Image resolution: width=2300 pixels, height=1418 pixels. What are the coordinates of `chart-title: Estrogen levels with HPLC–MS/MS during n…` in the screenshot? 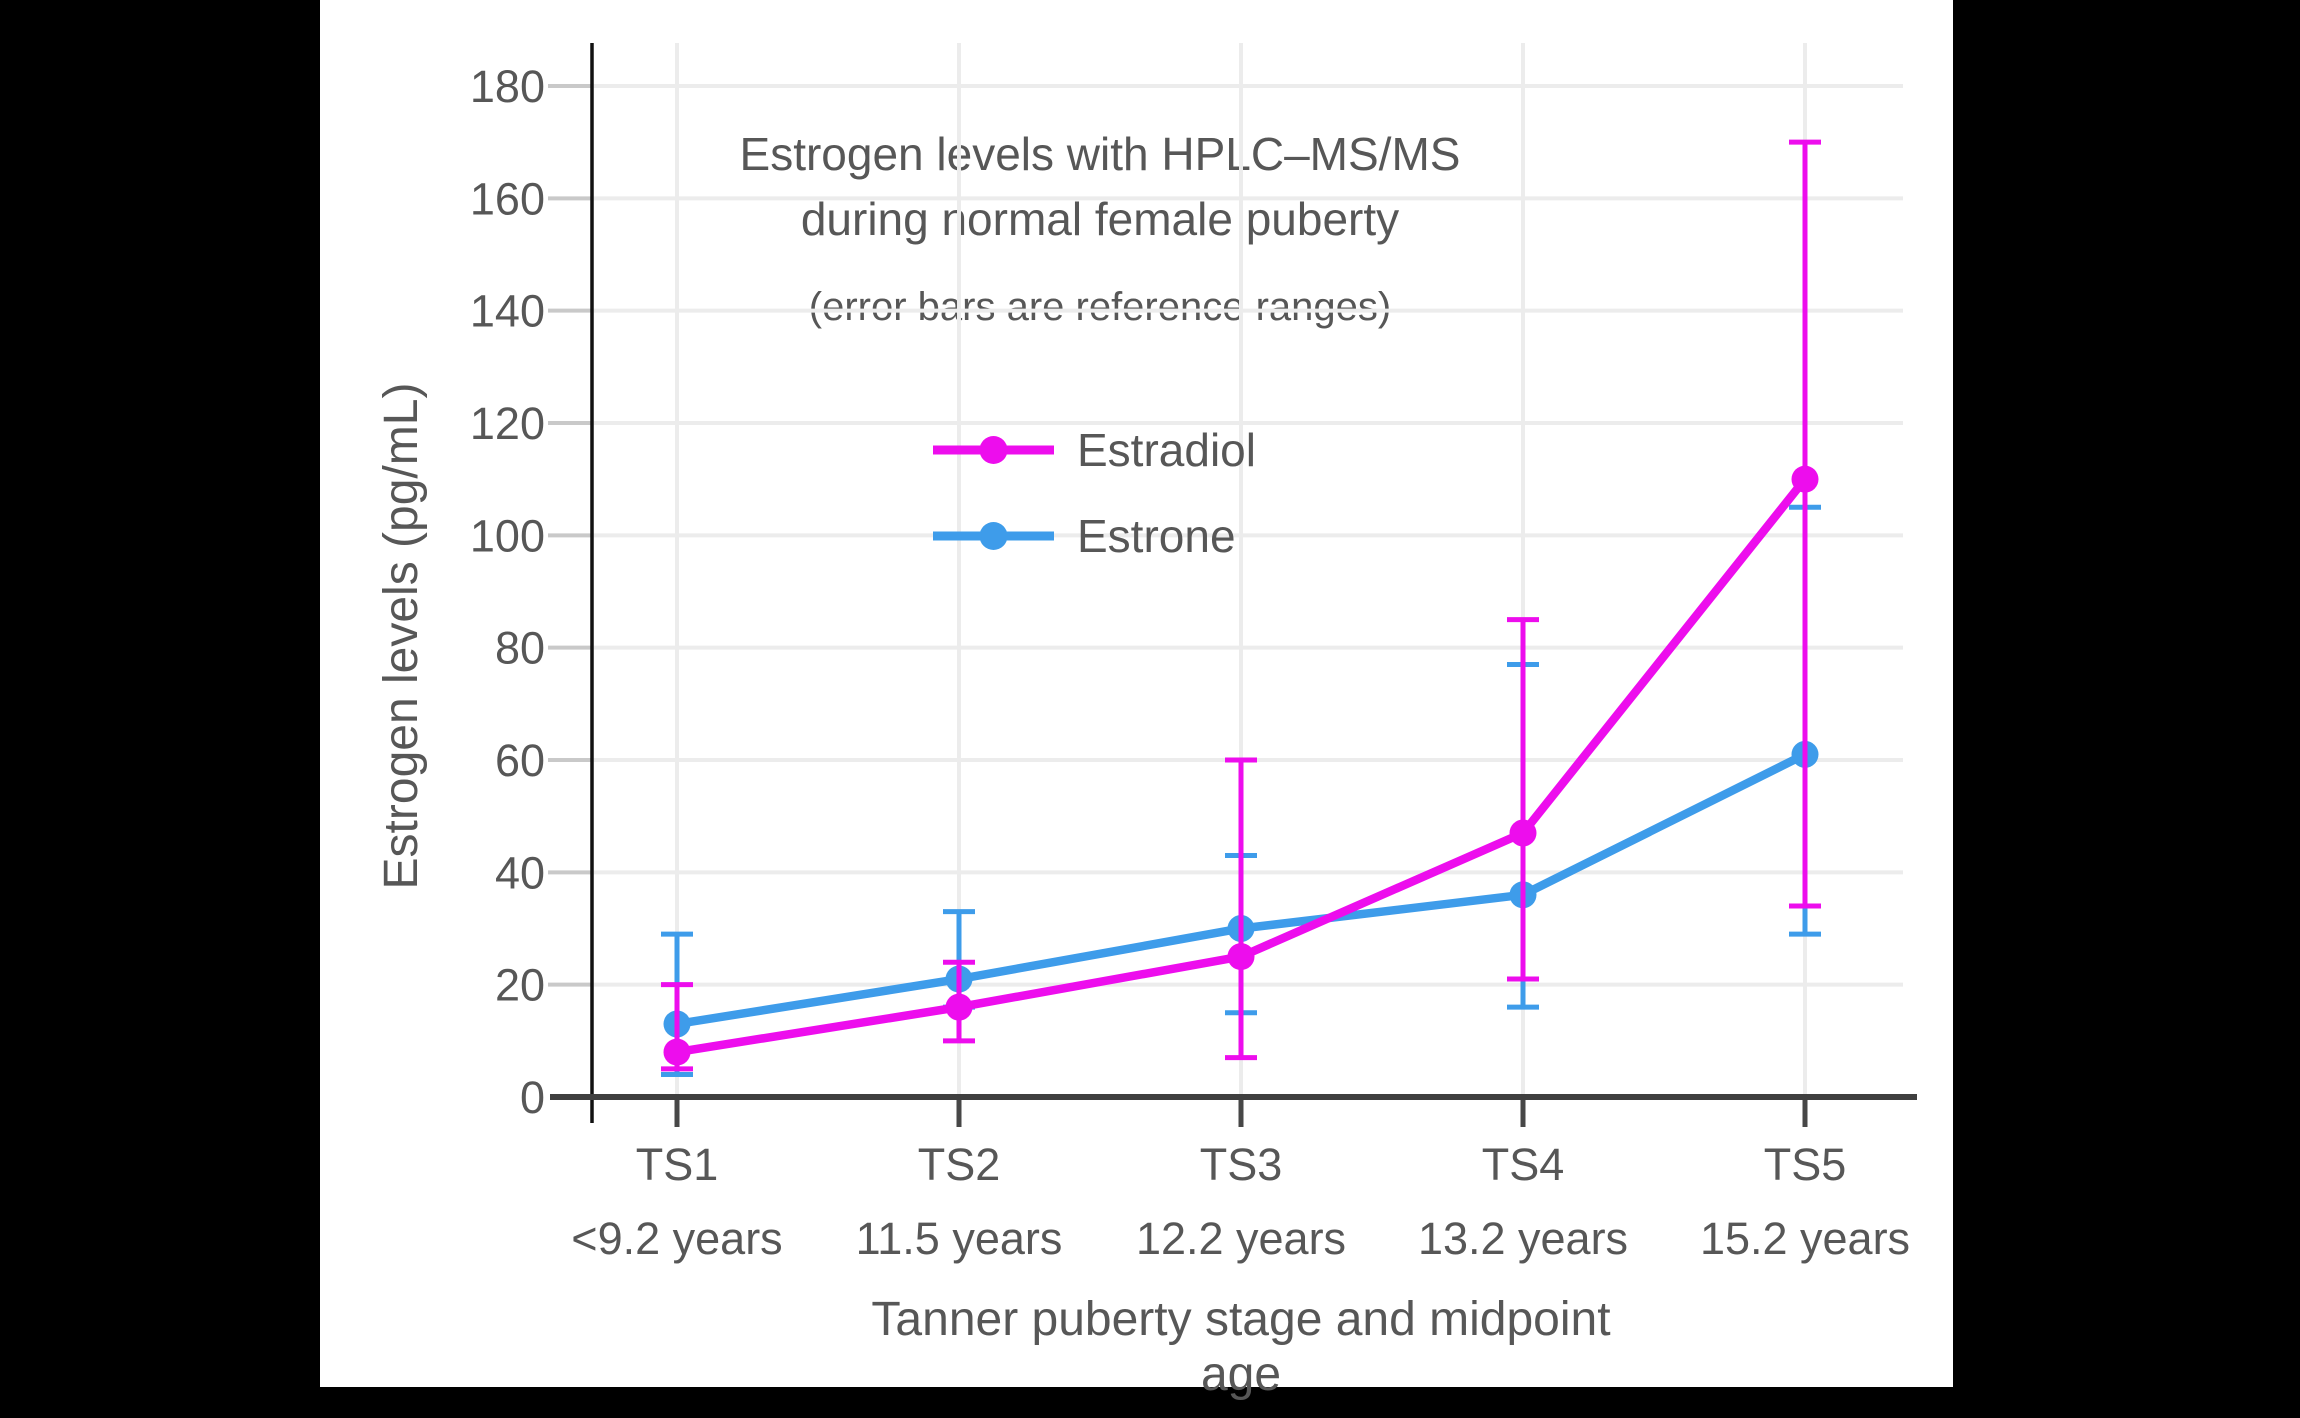 It's located at (1100, 187).